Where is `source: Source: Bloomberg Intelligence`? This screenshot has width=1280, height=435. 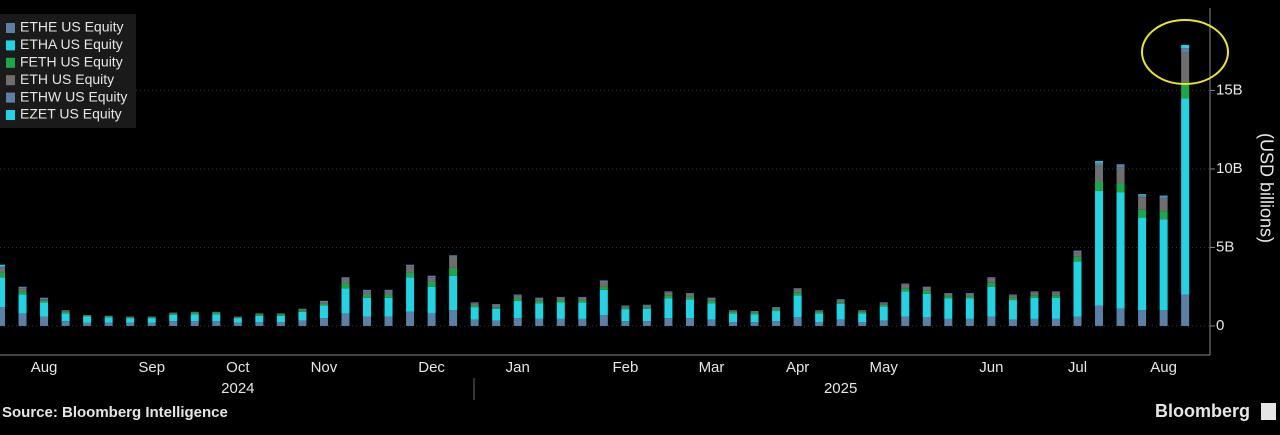 source: Source: Bloomberg Intelligence is located at coordinates (115, 412).